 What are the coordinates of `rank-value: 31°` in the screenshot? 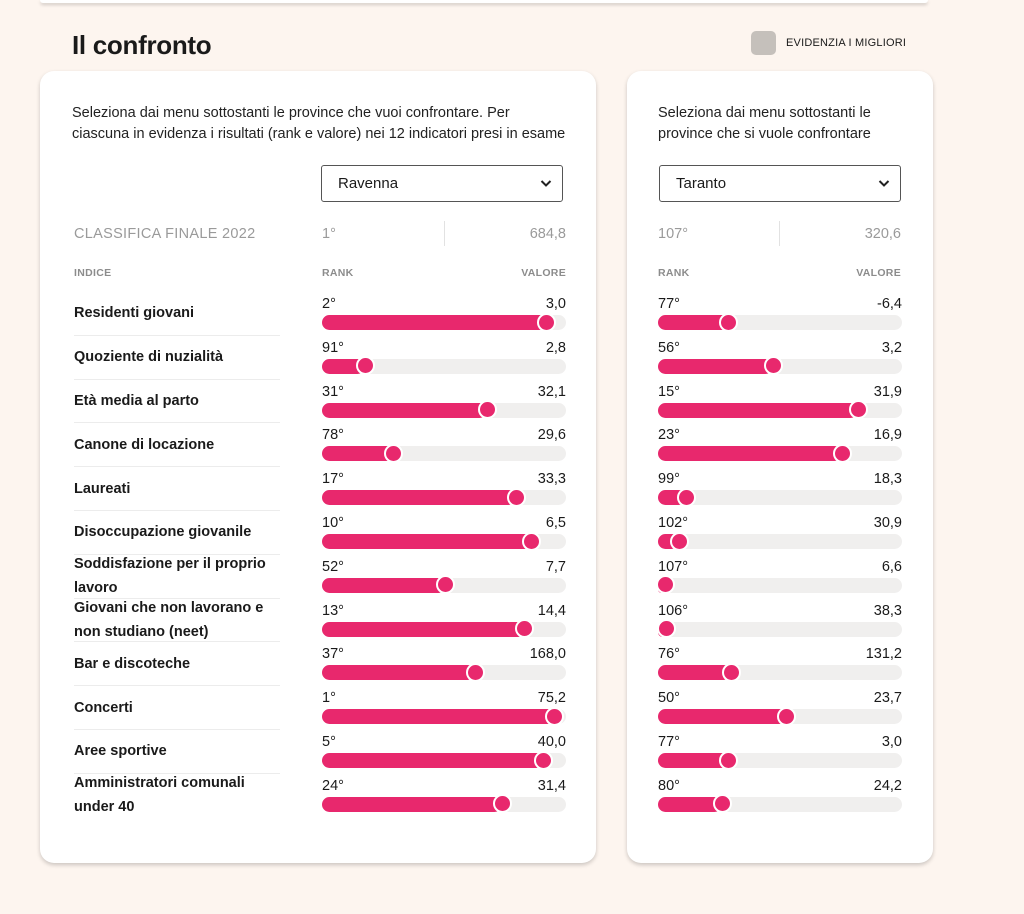 It's located at (333, 391).